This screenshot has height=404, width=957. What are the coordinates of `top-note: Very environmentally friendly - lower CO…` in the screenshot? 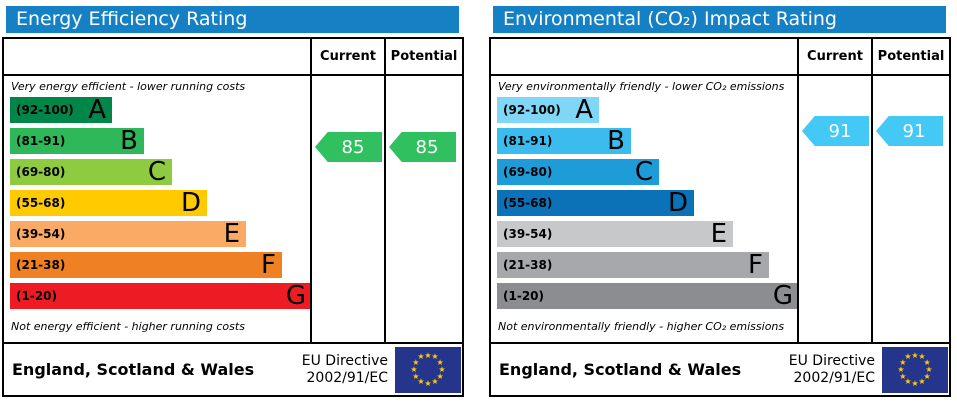 It's located at (641, 86).